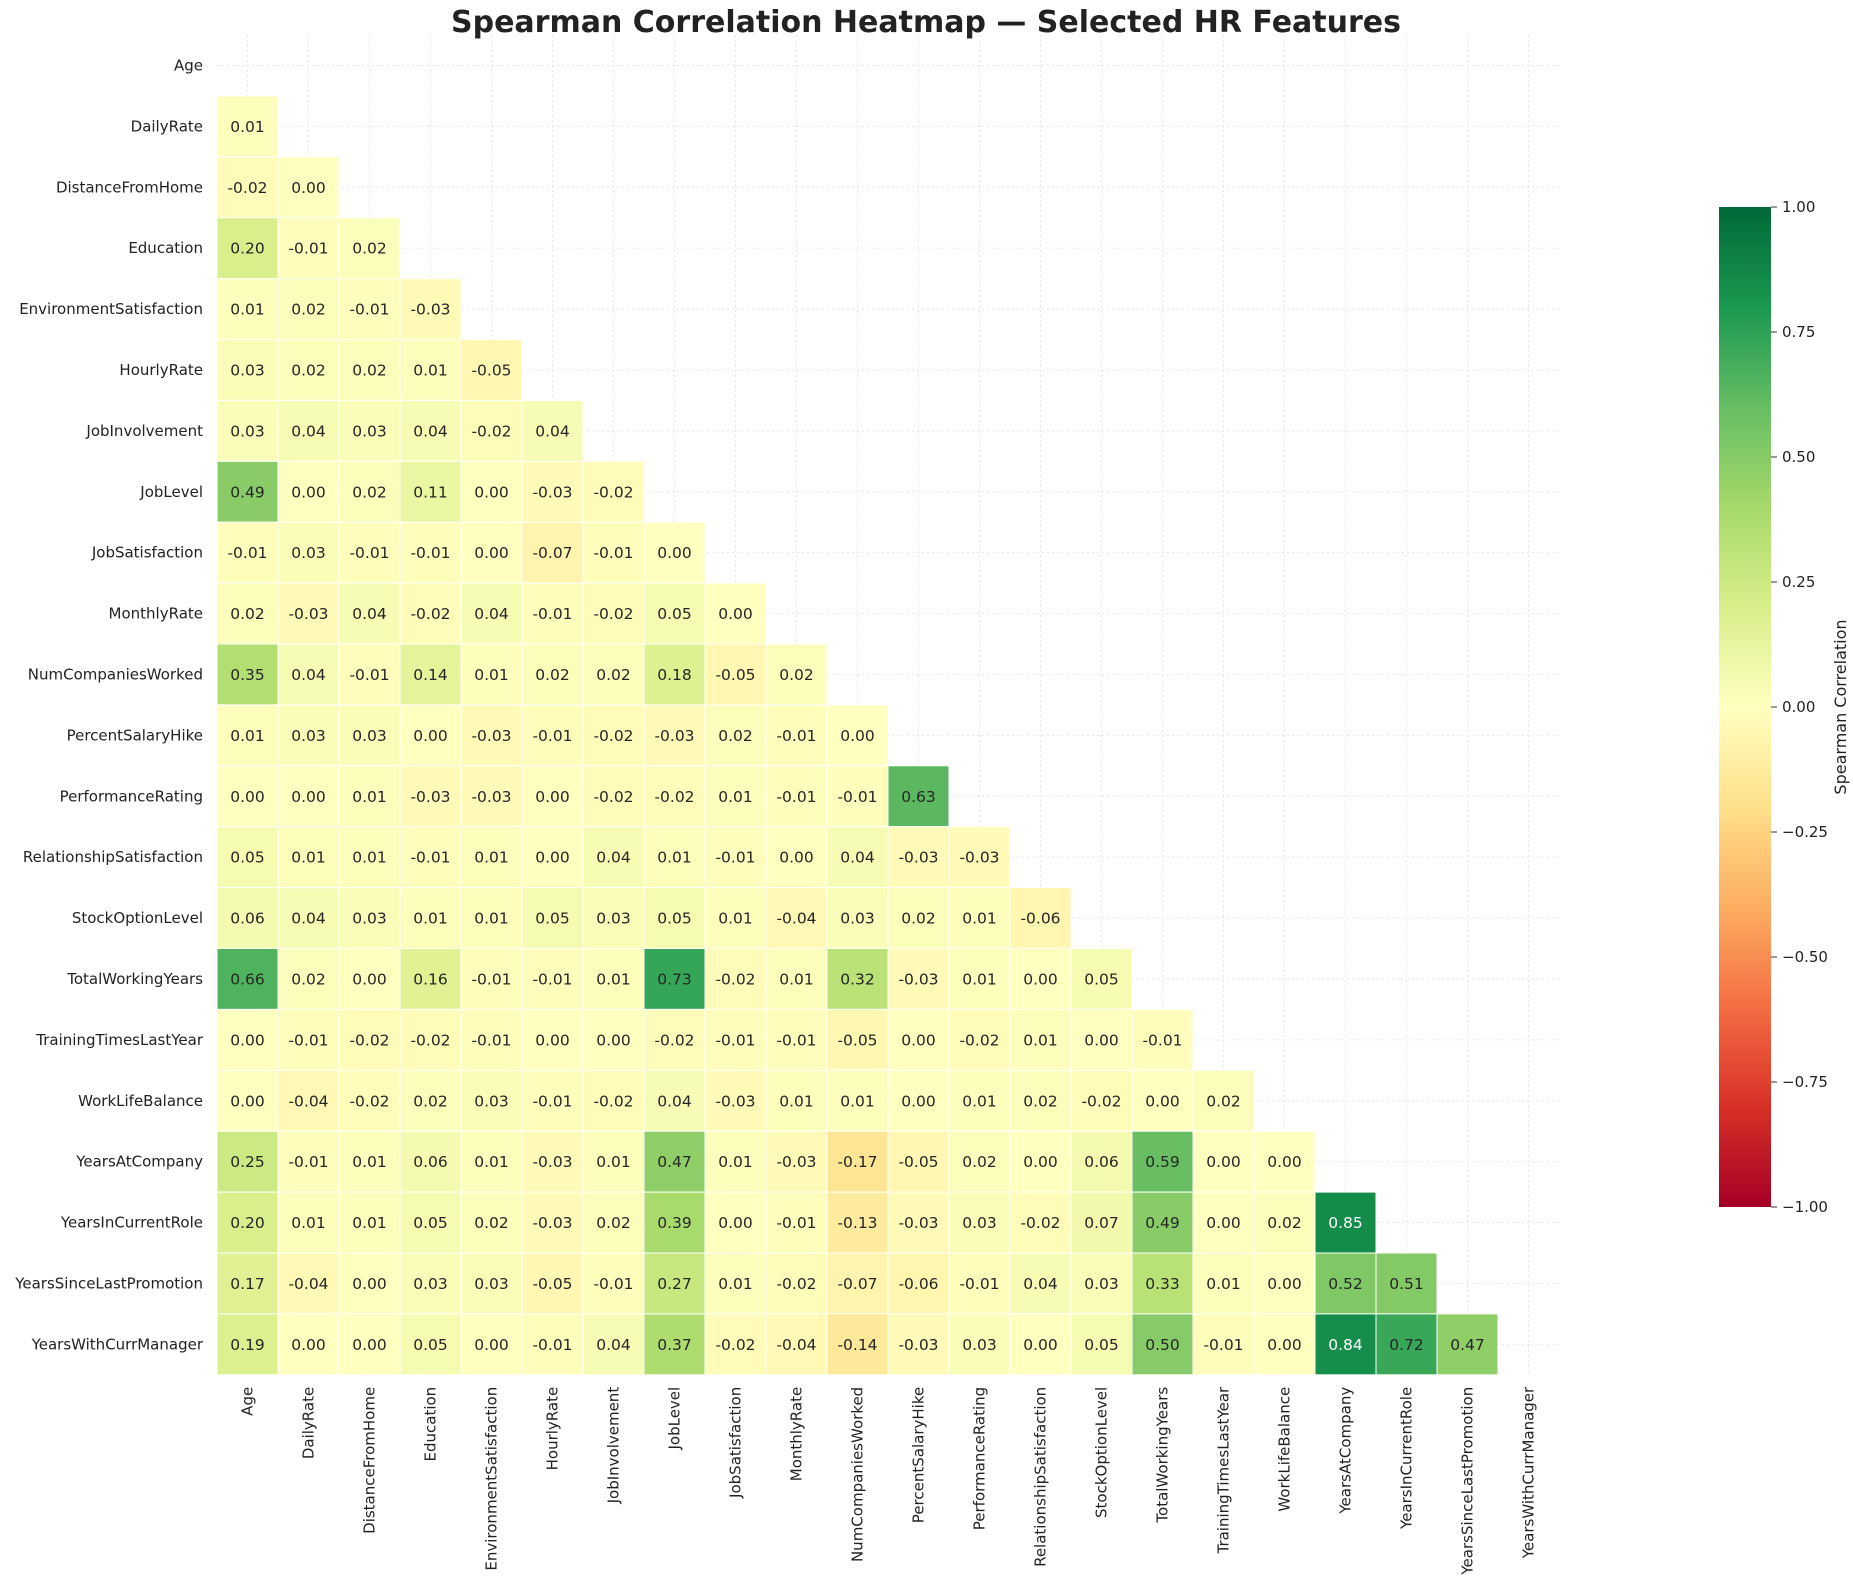 Image resolution: width=1853 pixels, height=1584 pixels. Describe the element at coordinates (1162, 1223) in the screenshot. I see `cell-value-label: 0.49` at that location.